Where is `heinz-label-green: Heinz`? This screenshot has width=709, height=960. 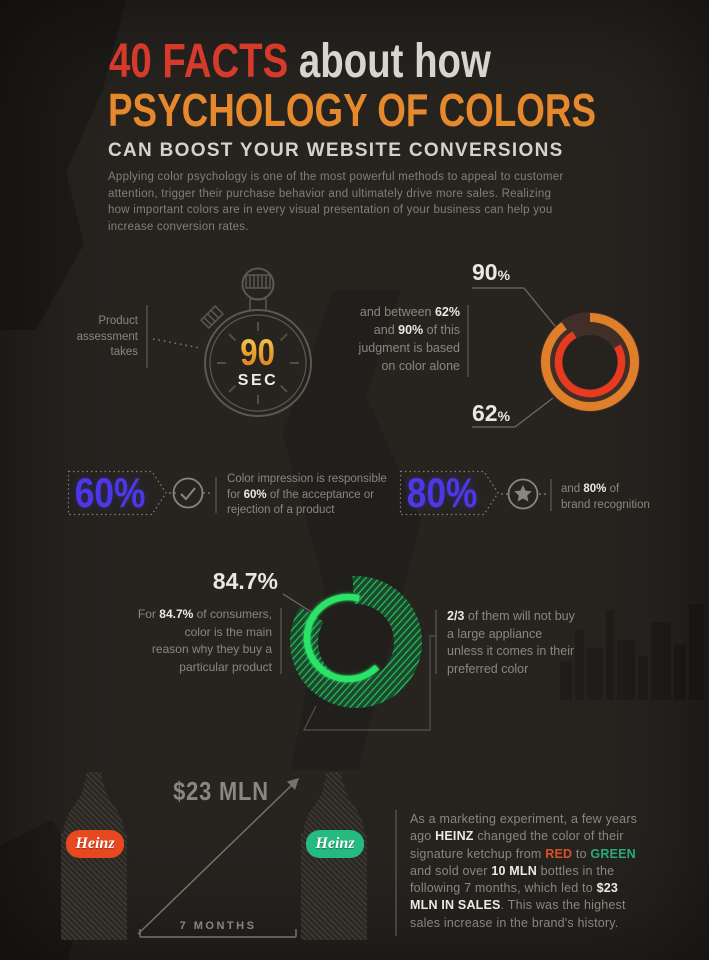 heinz-label-green: Heinz is located at coordinates (335, 844).